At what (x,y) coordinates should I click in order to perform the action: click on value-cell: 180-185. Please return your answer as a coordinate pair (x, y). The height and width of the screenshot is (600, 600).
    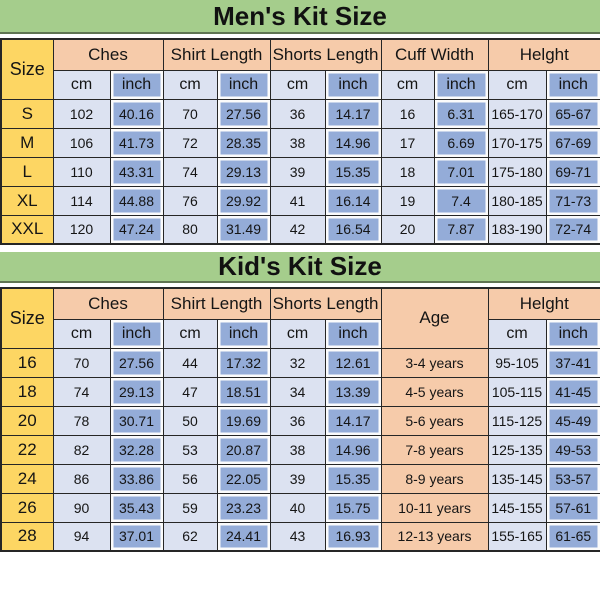
    Looking at the image, I should click on (517, 200).